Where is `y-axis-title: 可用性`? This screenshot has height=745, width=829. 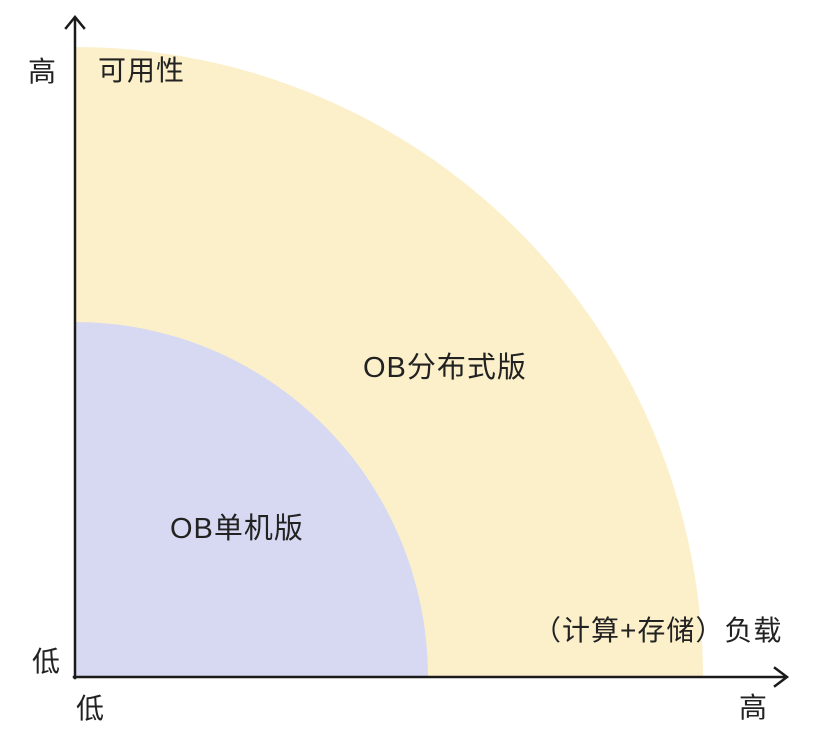
y-axis-title: 可用性 is located at coordinates (142, 70).